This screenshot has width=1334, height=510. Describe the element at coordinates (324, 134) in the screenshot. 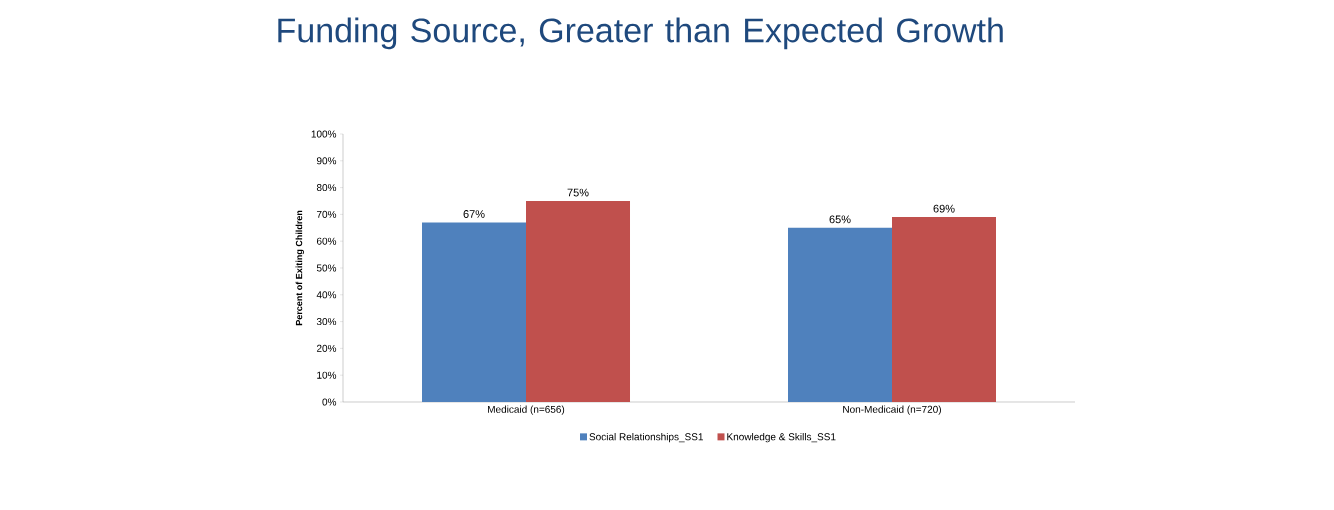

I see `y-tick-label: 100%` at that location.